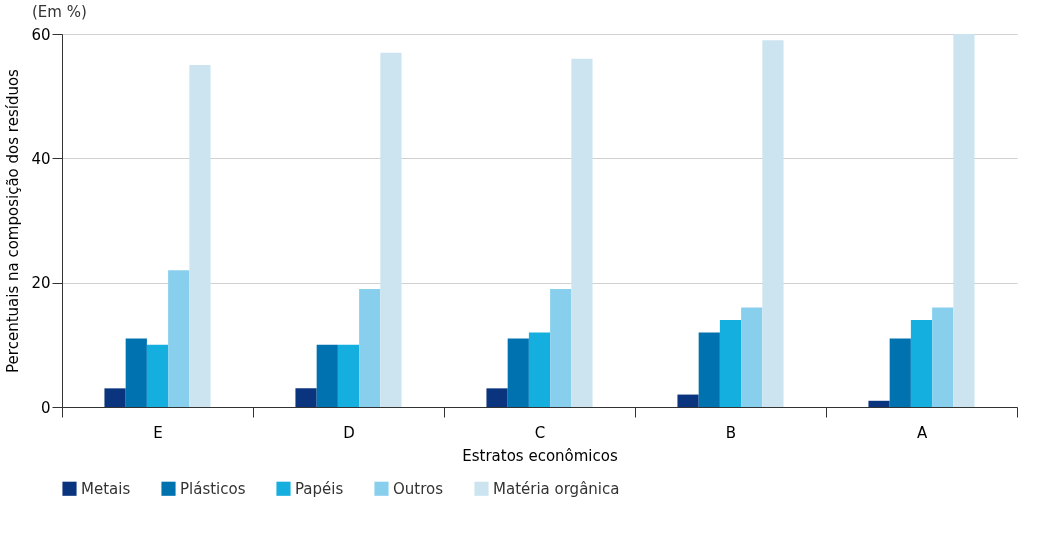 This screenshot has height=534, width=1054. What do you see at coordinates (540, 455) in the screenshot?
I see `x-axis-title: Estratos econômicos` at bounding box center [540, 455].